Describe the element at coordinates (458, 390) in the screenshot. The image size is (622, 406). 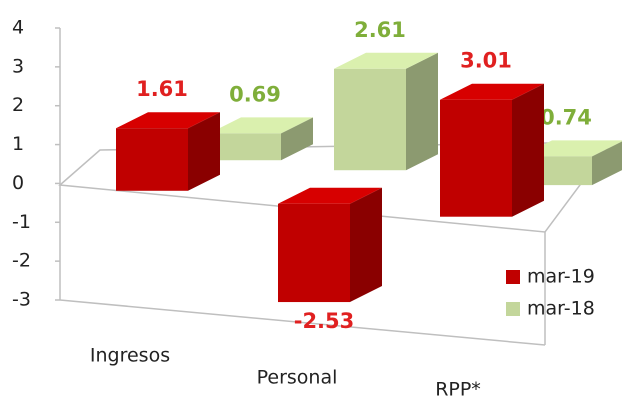
I see `x-tick-label: RPP*` at that location.